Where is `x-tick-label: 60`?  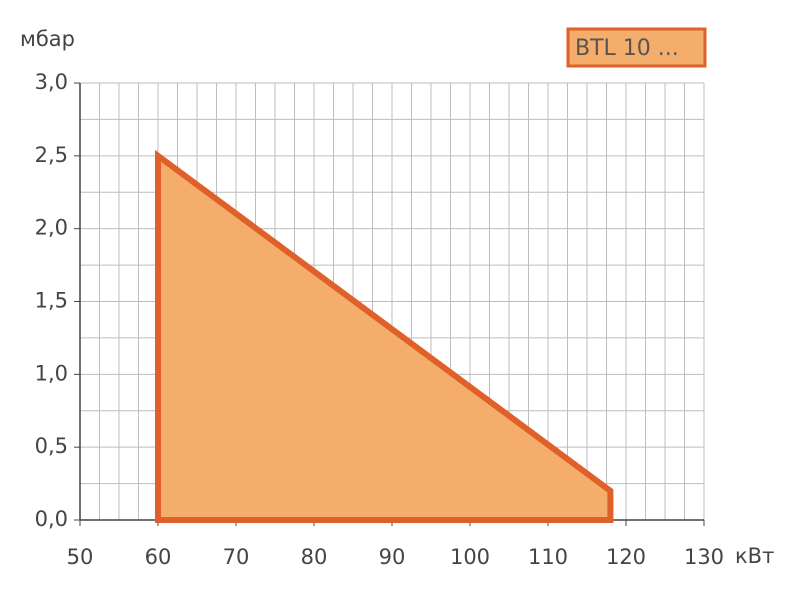 x-tick-label: 60 is located at coordinates (158, 557).